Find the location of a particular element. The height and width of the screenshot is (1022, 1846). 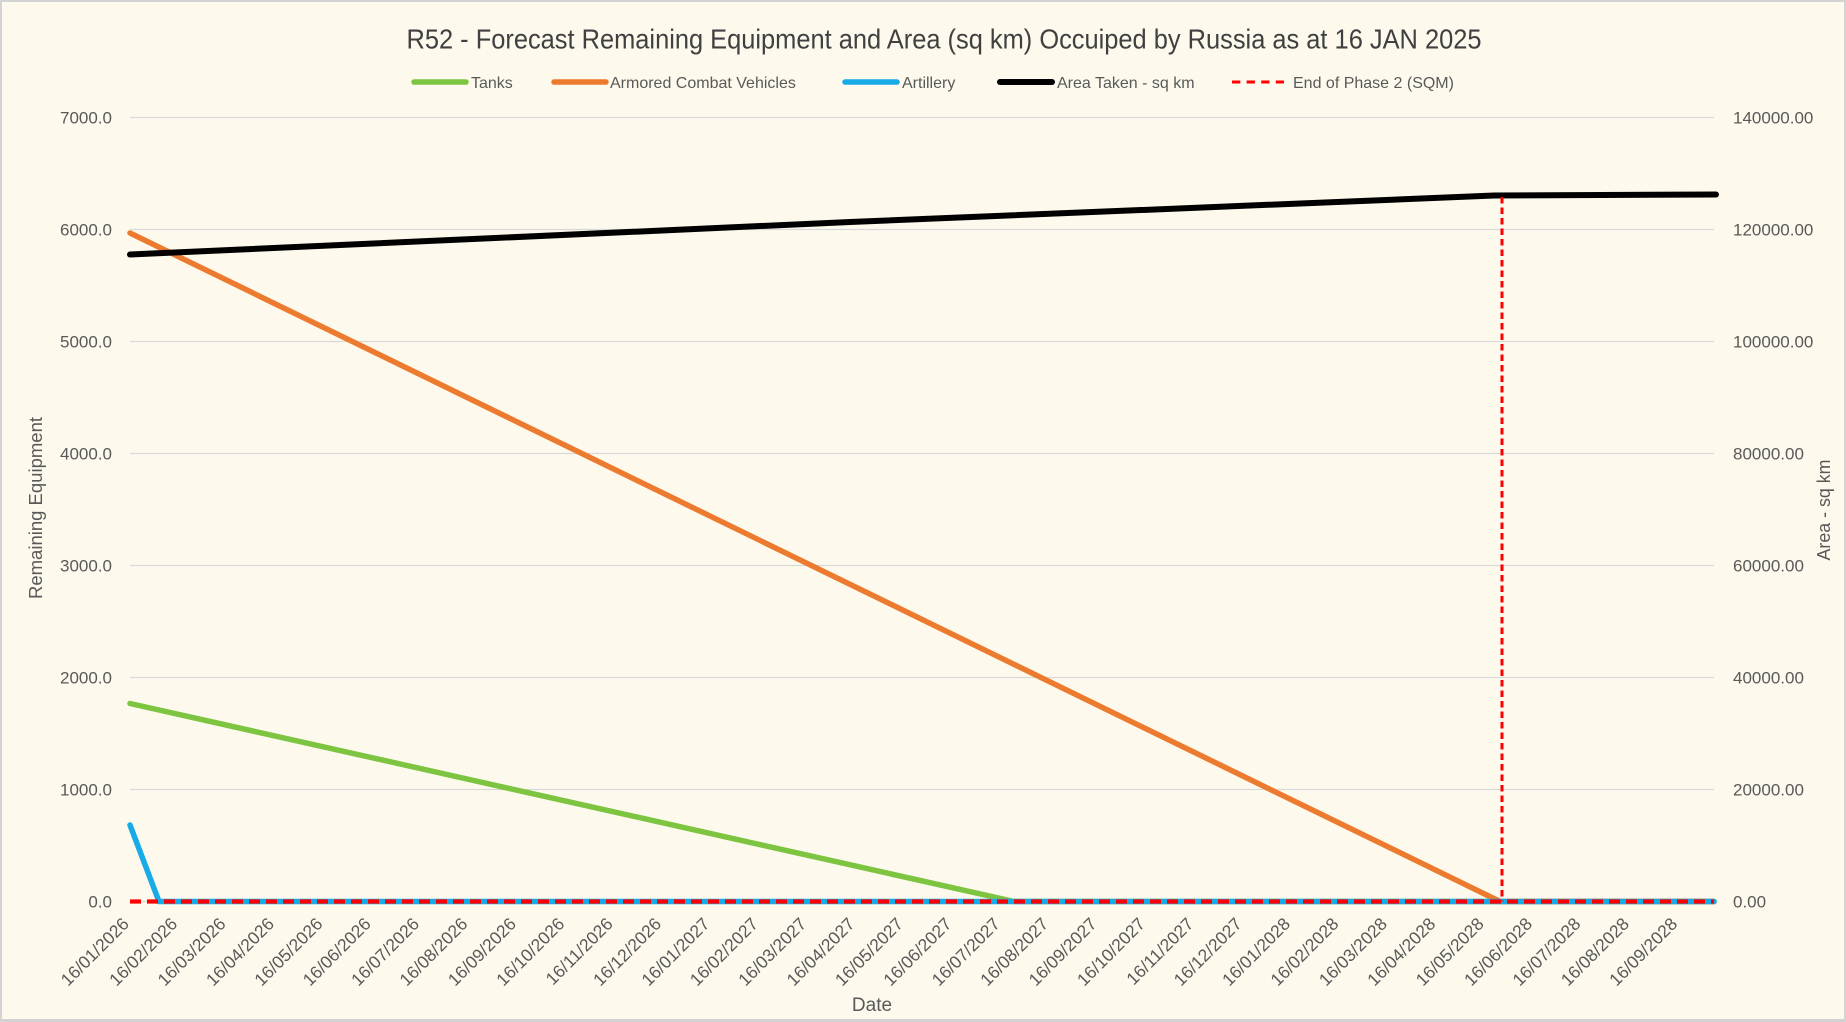

svg-text: 140000.00 is located at coordinates (1773, 118).